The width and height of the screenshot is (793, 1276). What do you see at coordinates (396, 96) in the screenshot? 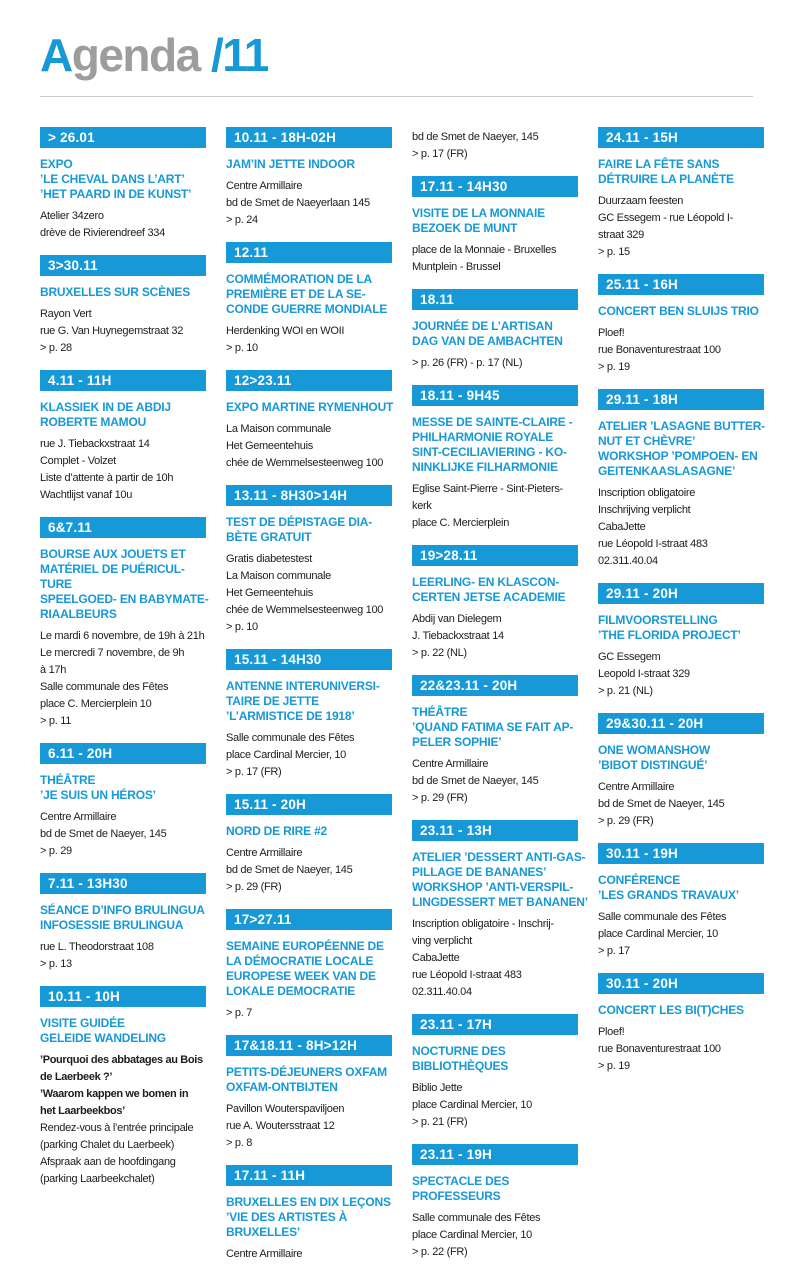
I see `header-divider` at bounding box center [396, 96].